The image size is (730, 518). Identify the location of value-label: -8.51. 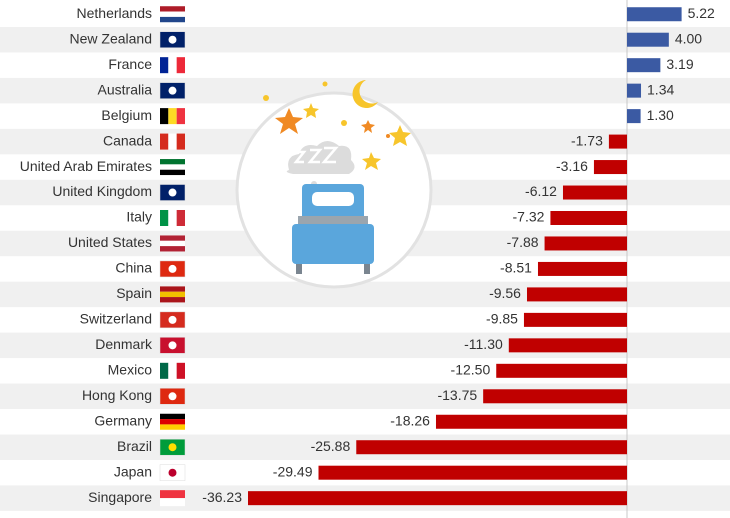
(516, 268).